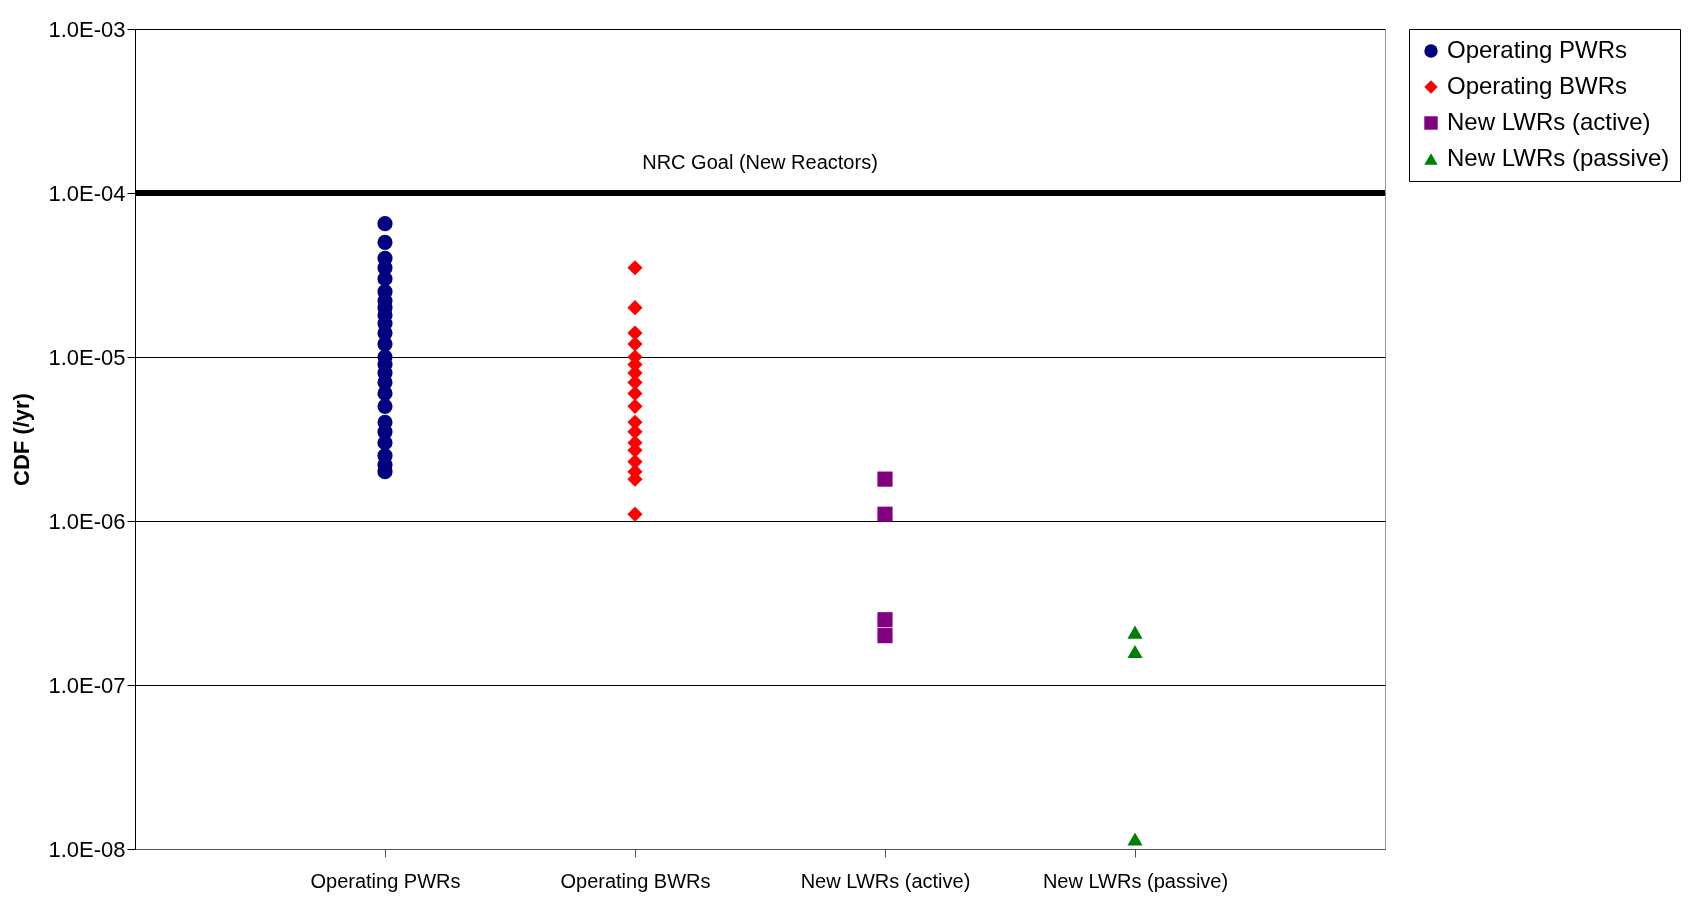 Image resolution: width=1692 pixels, height=911 pixels. Describe the element at coordinates (87, 521) in the screenshot. I see `y-tick-label: 1.0E-06` at that location.